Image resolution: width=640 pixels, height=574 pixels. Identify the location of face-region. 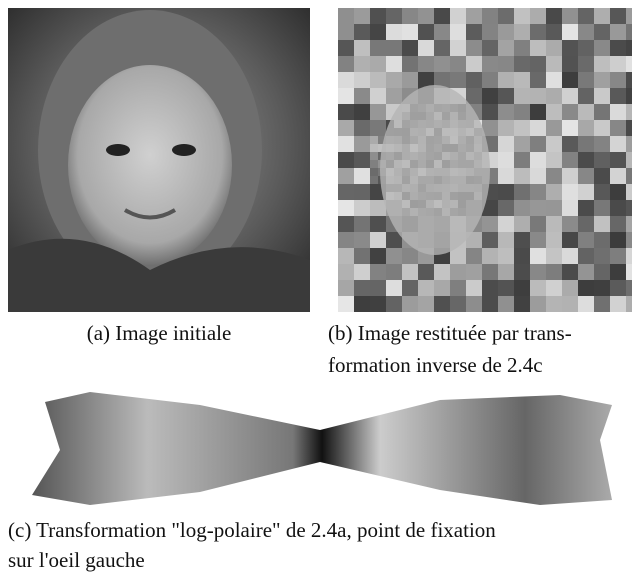
(435, 170).